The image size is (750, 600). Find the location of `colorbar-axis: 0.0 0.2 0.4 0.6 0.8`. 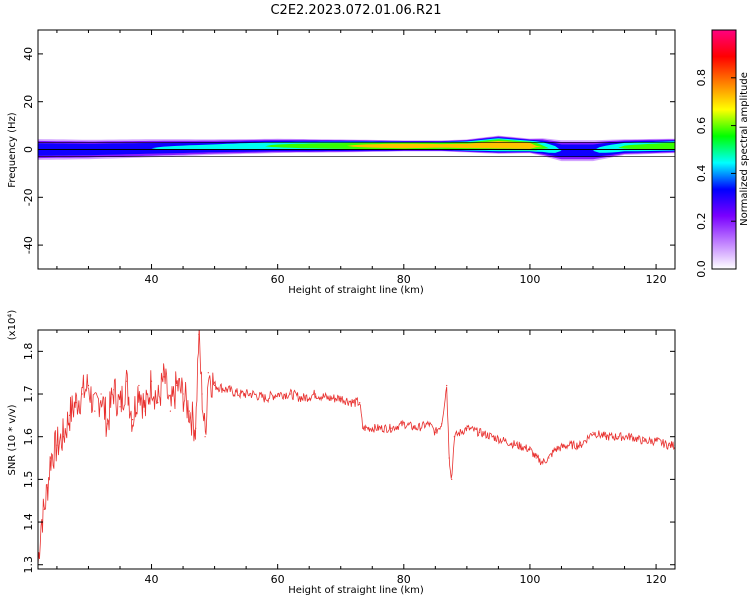

colorbar-axis: 0.0 0.2 0.4 0.6 0.8 is located at coordinates (715, 173).